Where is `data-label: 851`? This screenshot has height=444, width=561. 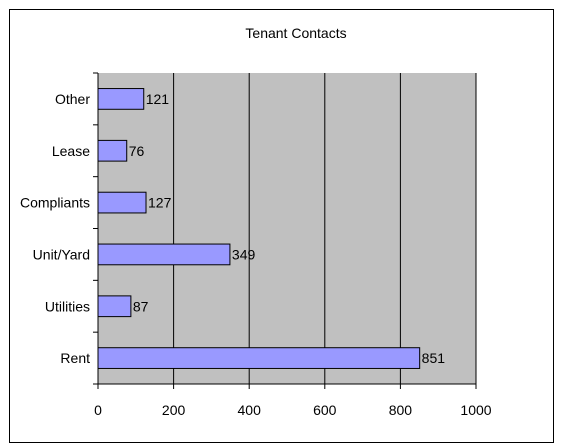 data-label: 851 is located at coordinates (434, 358).